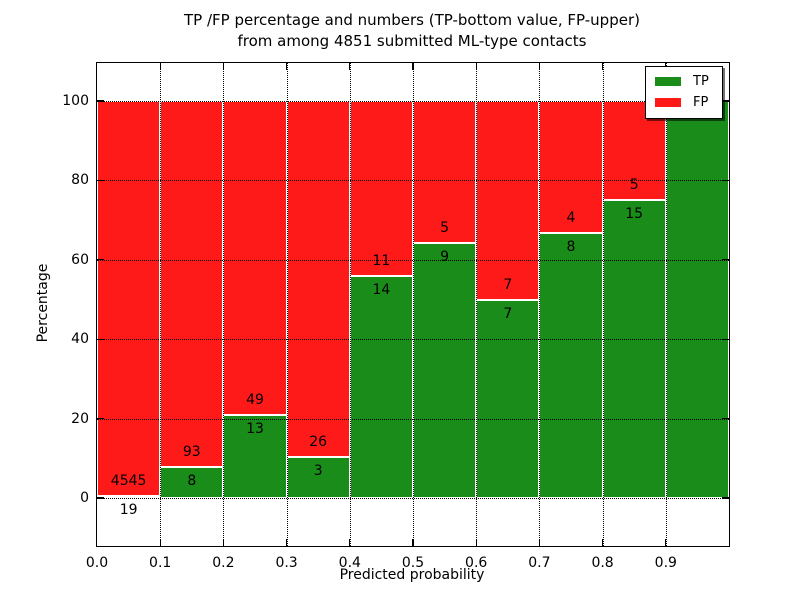 The width and height of the screenshot is (800, 600). Describe the element at coordinates (318, 441) in the screenshot. I see `fp-count-label: 26` at that location.